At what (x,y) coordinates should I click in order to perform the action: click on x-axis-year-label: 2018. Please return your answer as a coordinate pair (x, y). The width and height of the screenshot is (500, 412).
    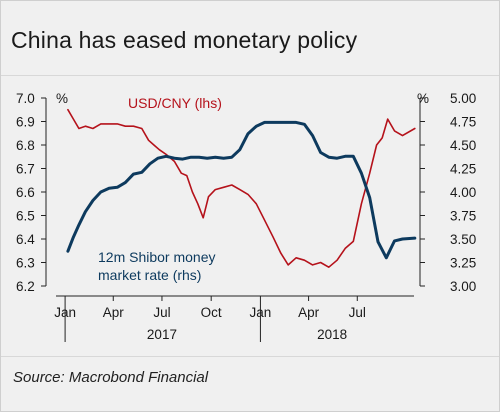
    Looking at the image, I should click on (332, 334).